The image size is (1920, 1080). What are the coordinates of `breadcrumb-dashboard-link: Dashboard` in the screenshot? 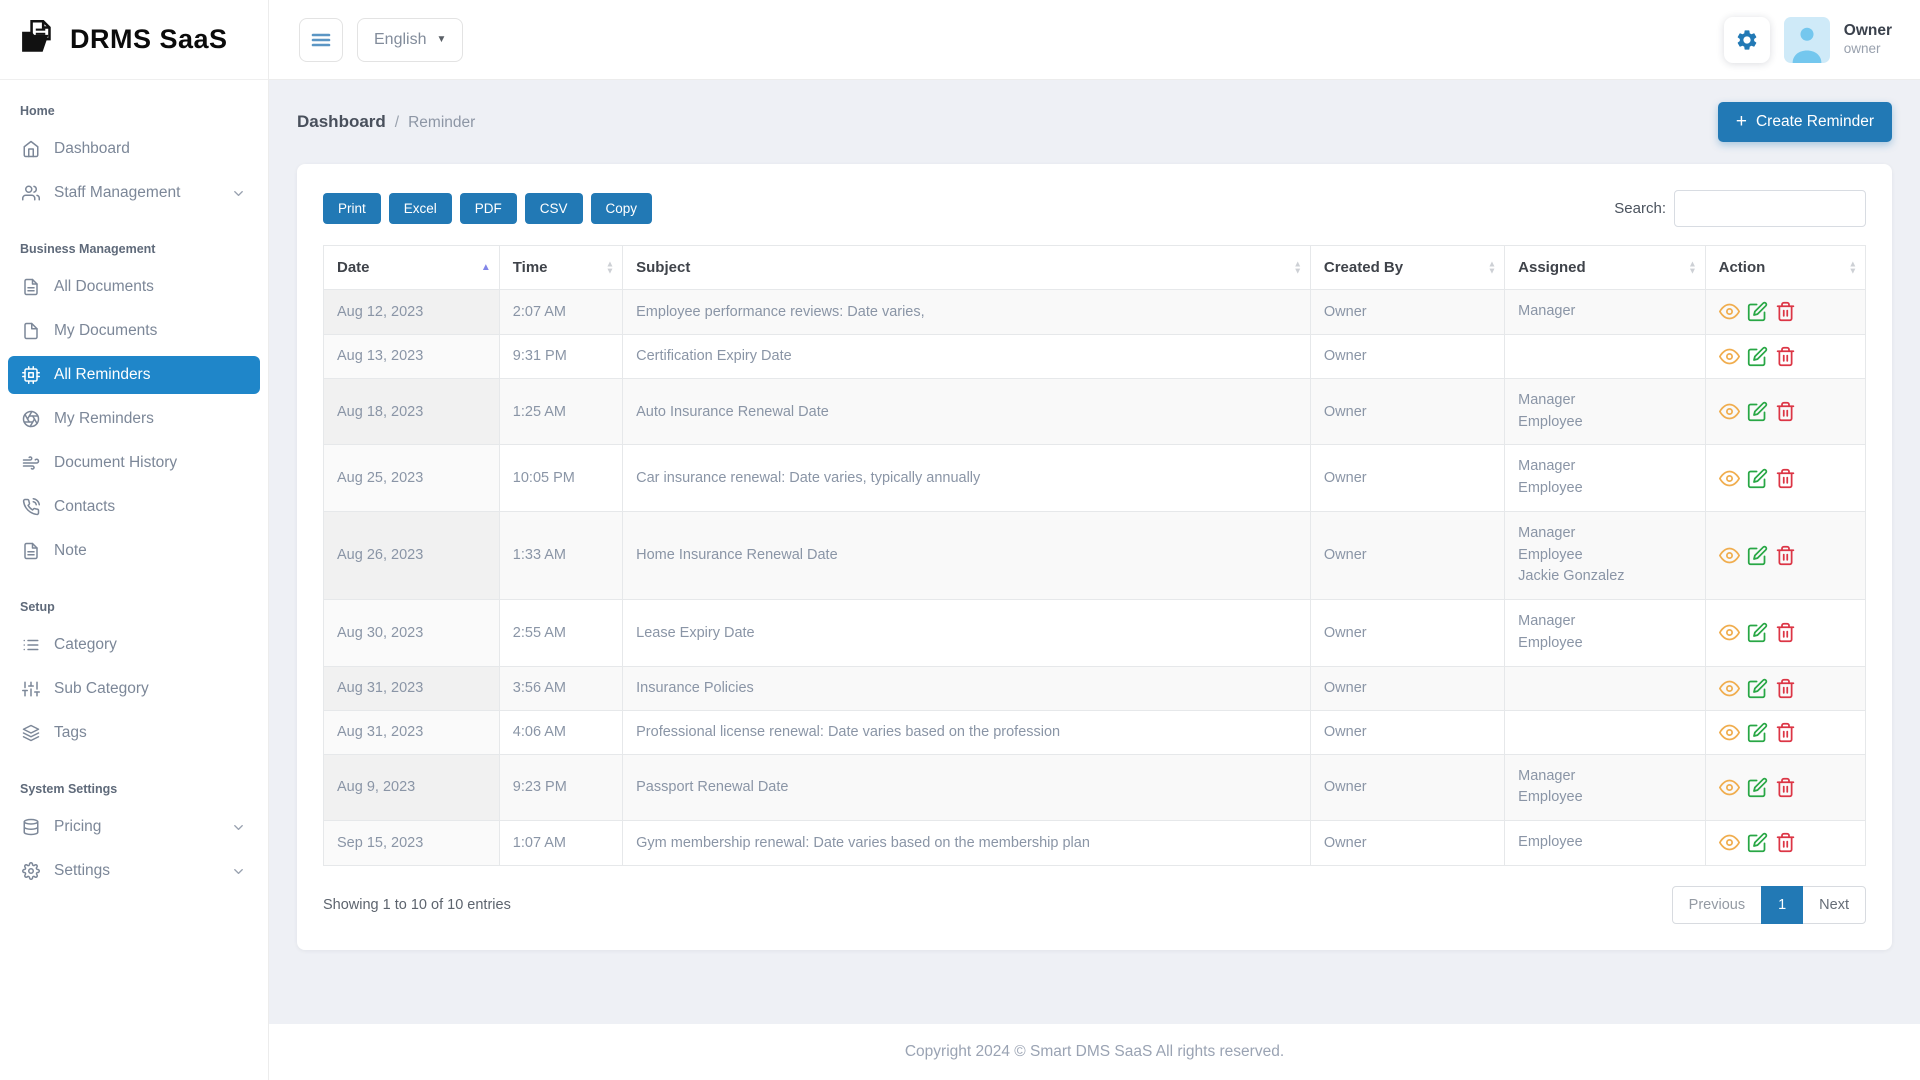 It's located at (341, 121).